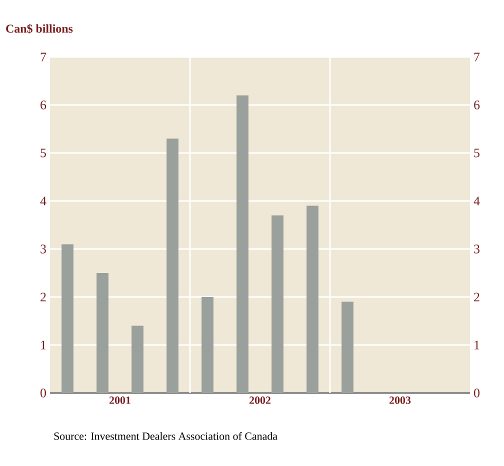 The height and width of the screenshot is (466, 504). I want to click on y2-tick-label: 4, so click(477, 201).